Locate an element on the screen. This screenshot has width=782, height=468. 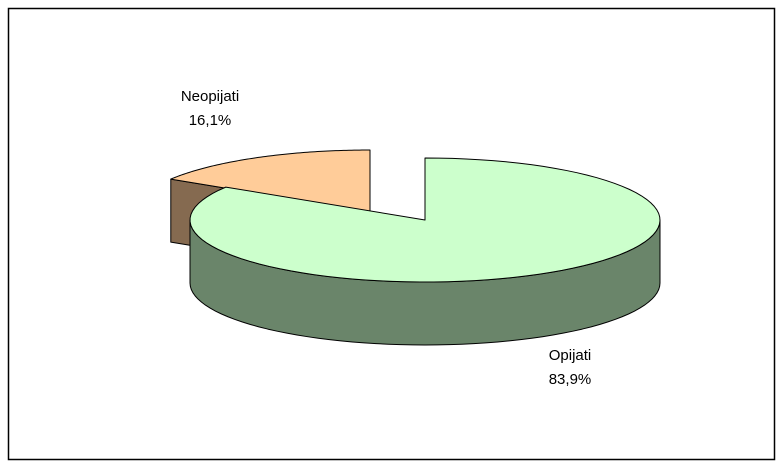
slice-top is located at coordinates (270, 181).